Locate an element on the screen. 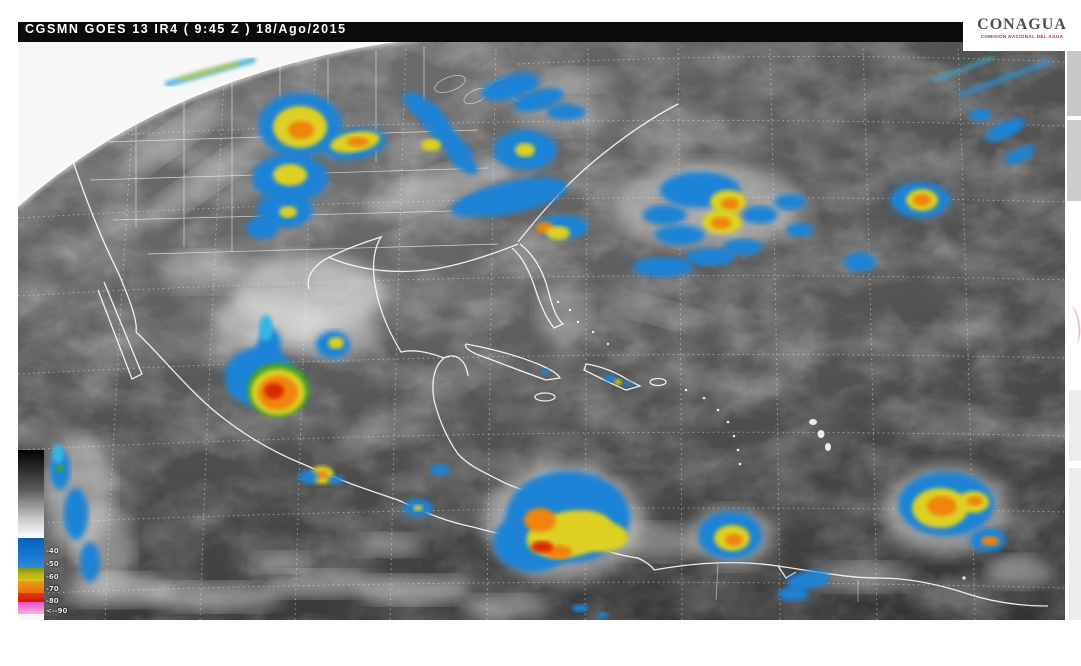  storm-central-mexico is located at coordinates (267, 366).